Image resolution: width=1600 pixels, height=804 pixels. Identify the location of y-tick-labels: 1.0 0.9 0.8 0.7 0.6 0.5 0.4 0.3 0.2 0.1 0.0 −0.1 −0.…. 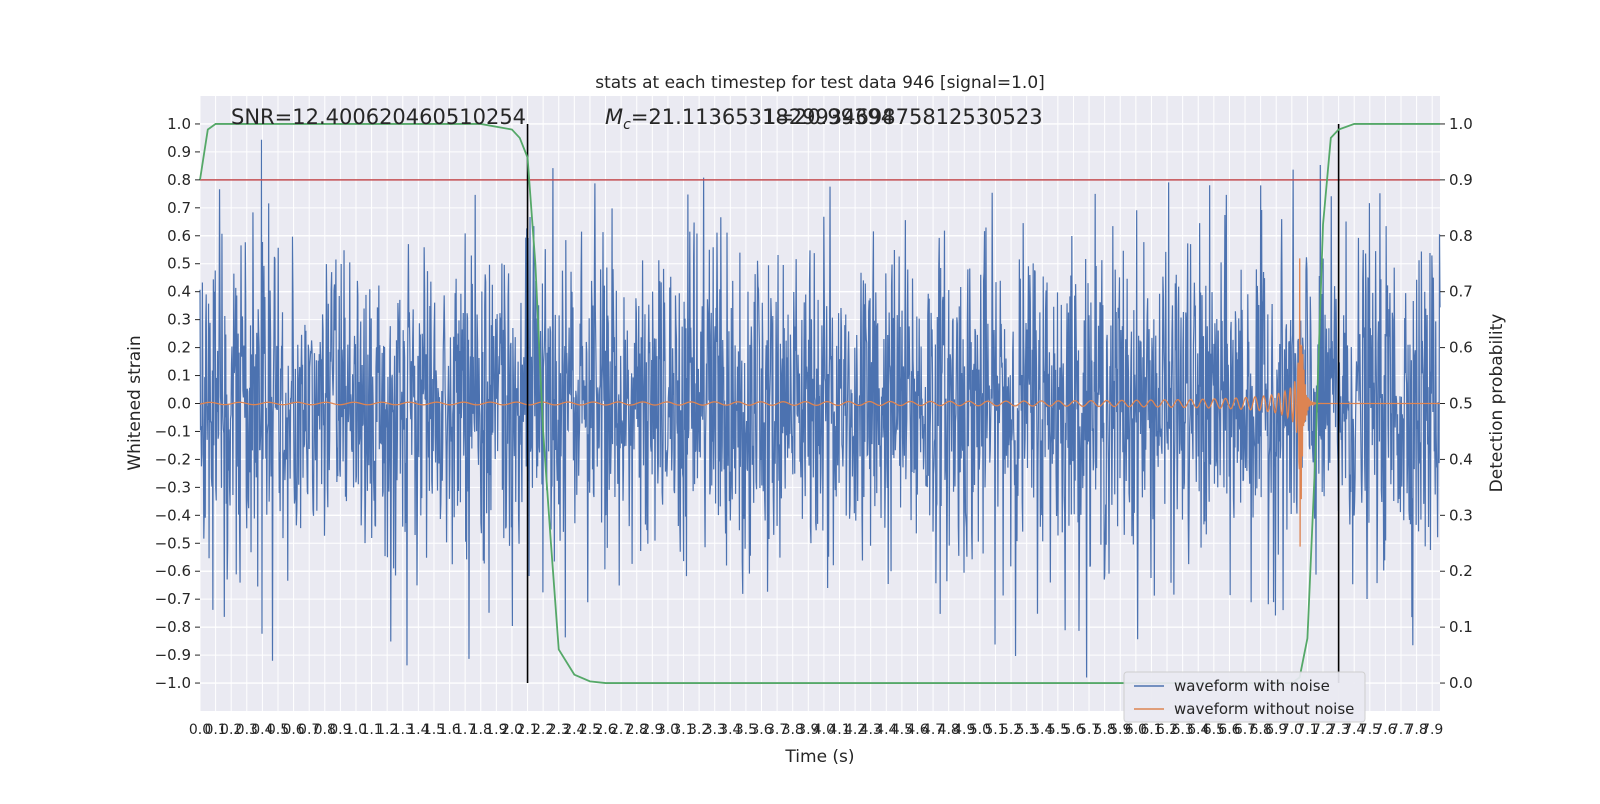
(177, 403).